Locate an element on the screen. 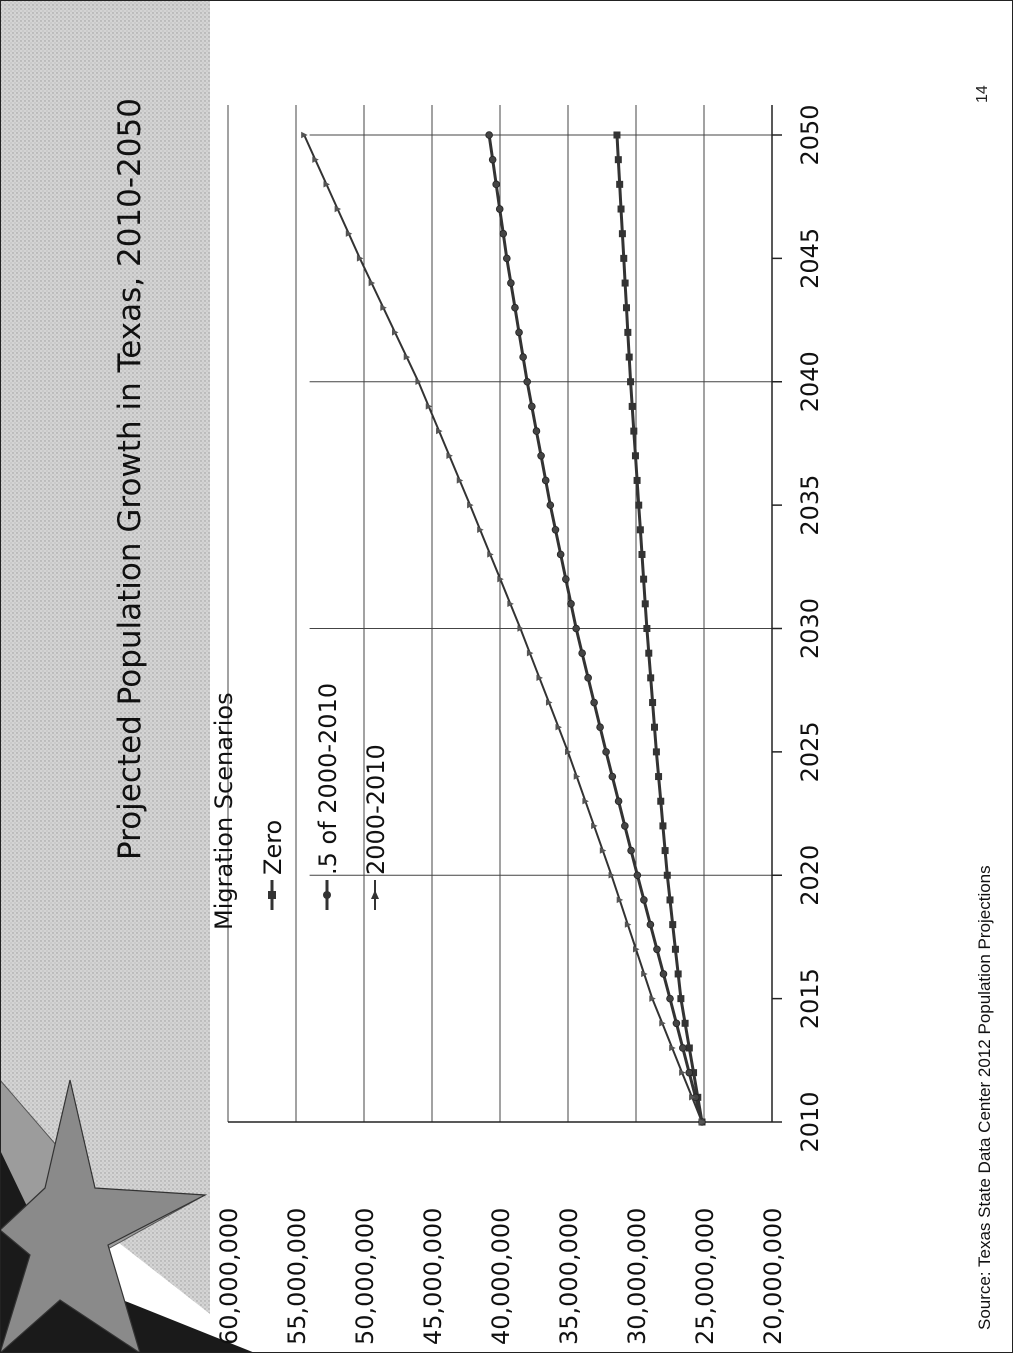 The height and width of the screenshot is (1353, 1013). y-tick-label: 55,000,000 is located at coordinates (297, 1276).